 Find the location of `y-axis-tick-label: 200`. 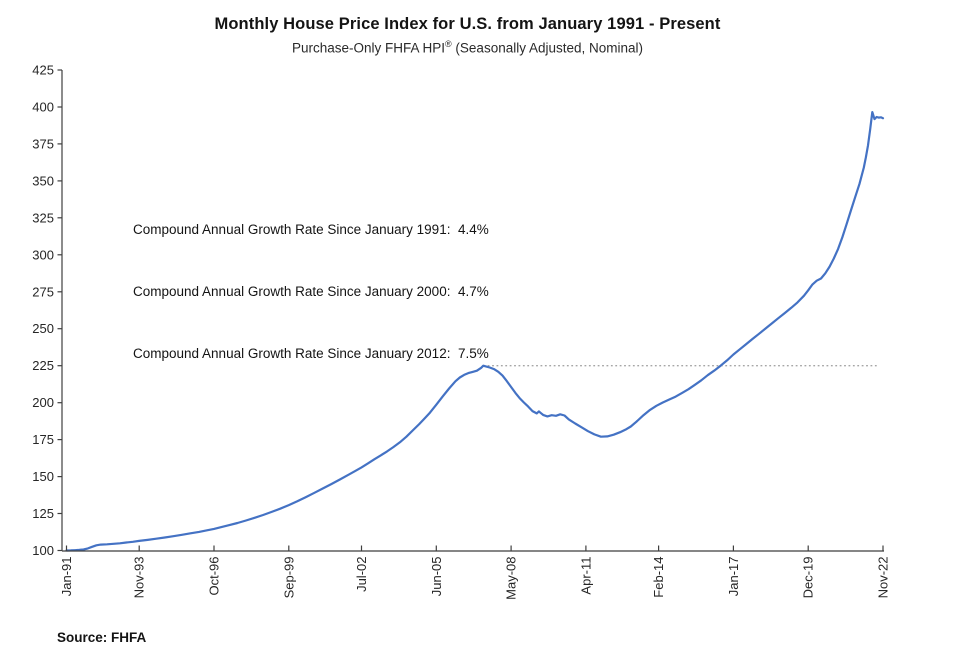

y-axis-tick-label: 200 is located at coordinates (43, 402).